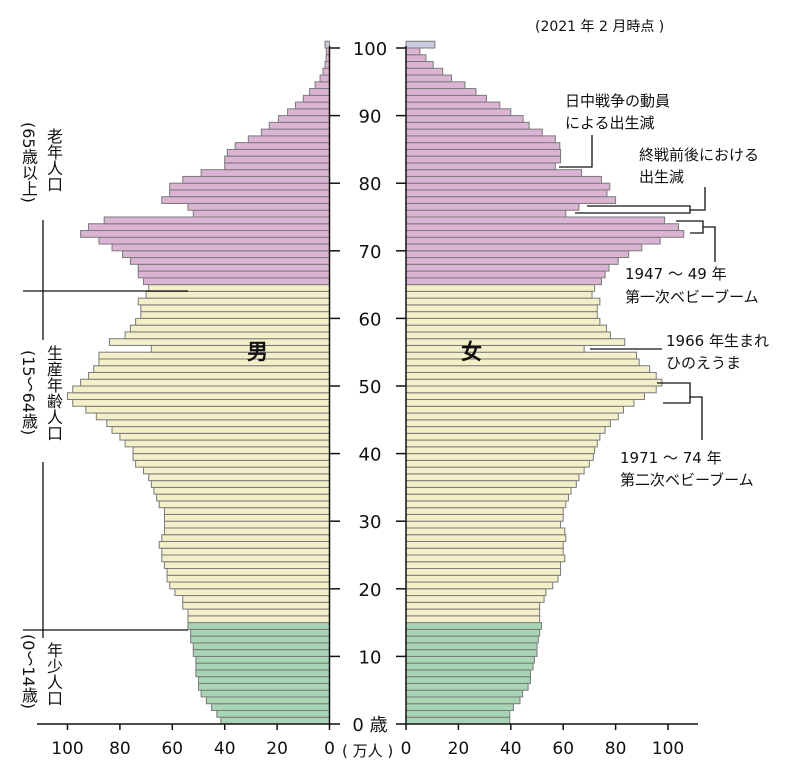 This screenshot has height=783, width=800. I want to click on female-value-tick-label: 100, so click(668, 749).